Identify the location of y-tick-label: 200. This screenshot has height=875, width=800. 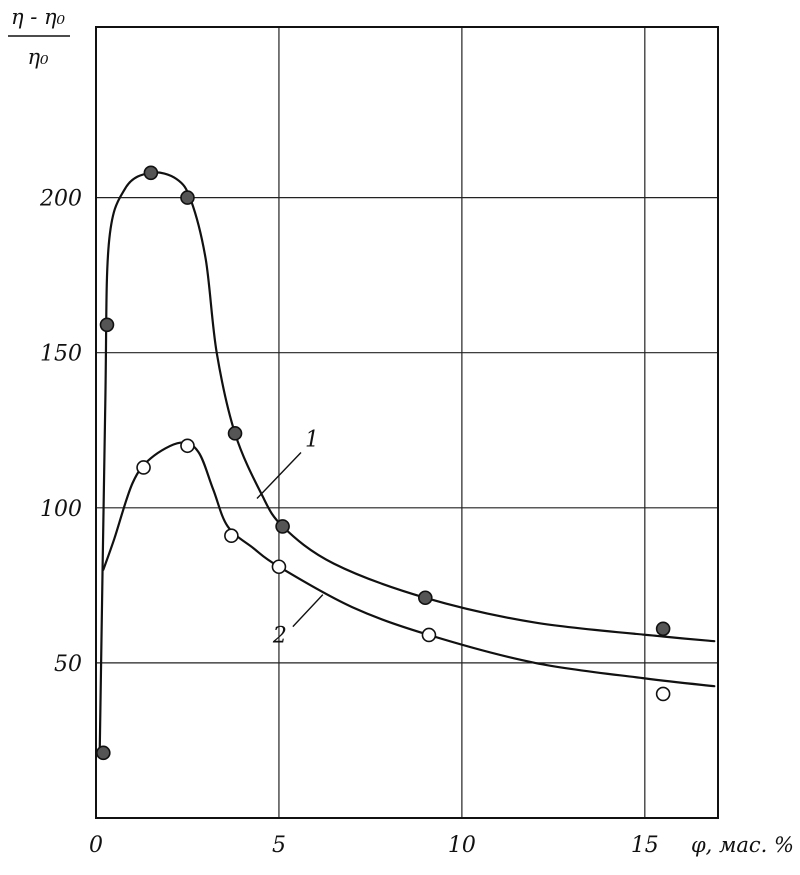
(60, 199).